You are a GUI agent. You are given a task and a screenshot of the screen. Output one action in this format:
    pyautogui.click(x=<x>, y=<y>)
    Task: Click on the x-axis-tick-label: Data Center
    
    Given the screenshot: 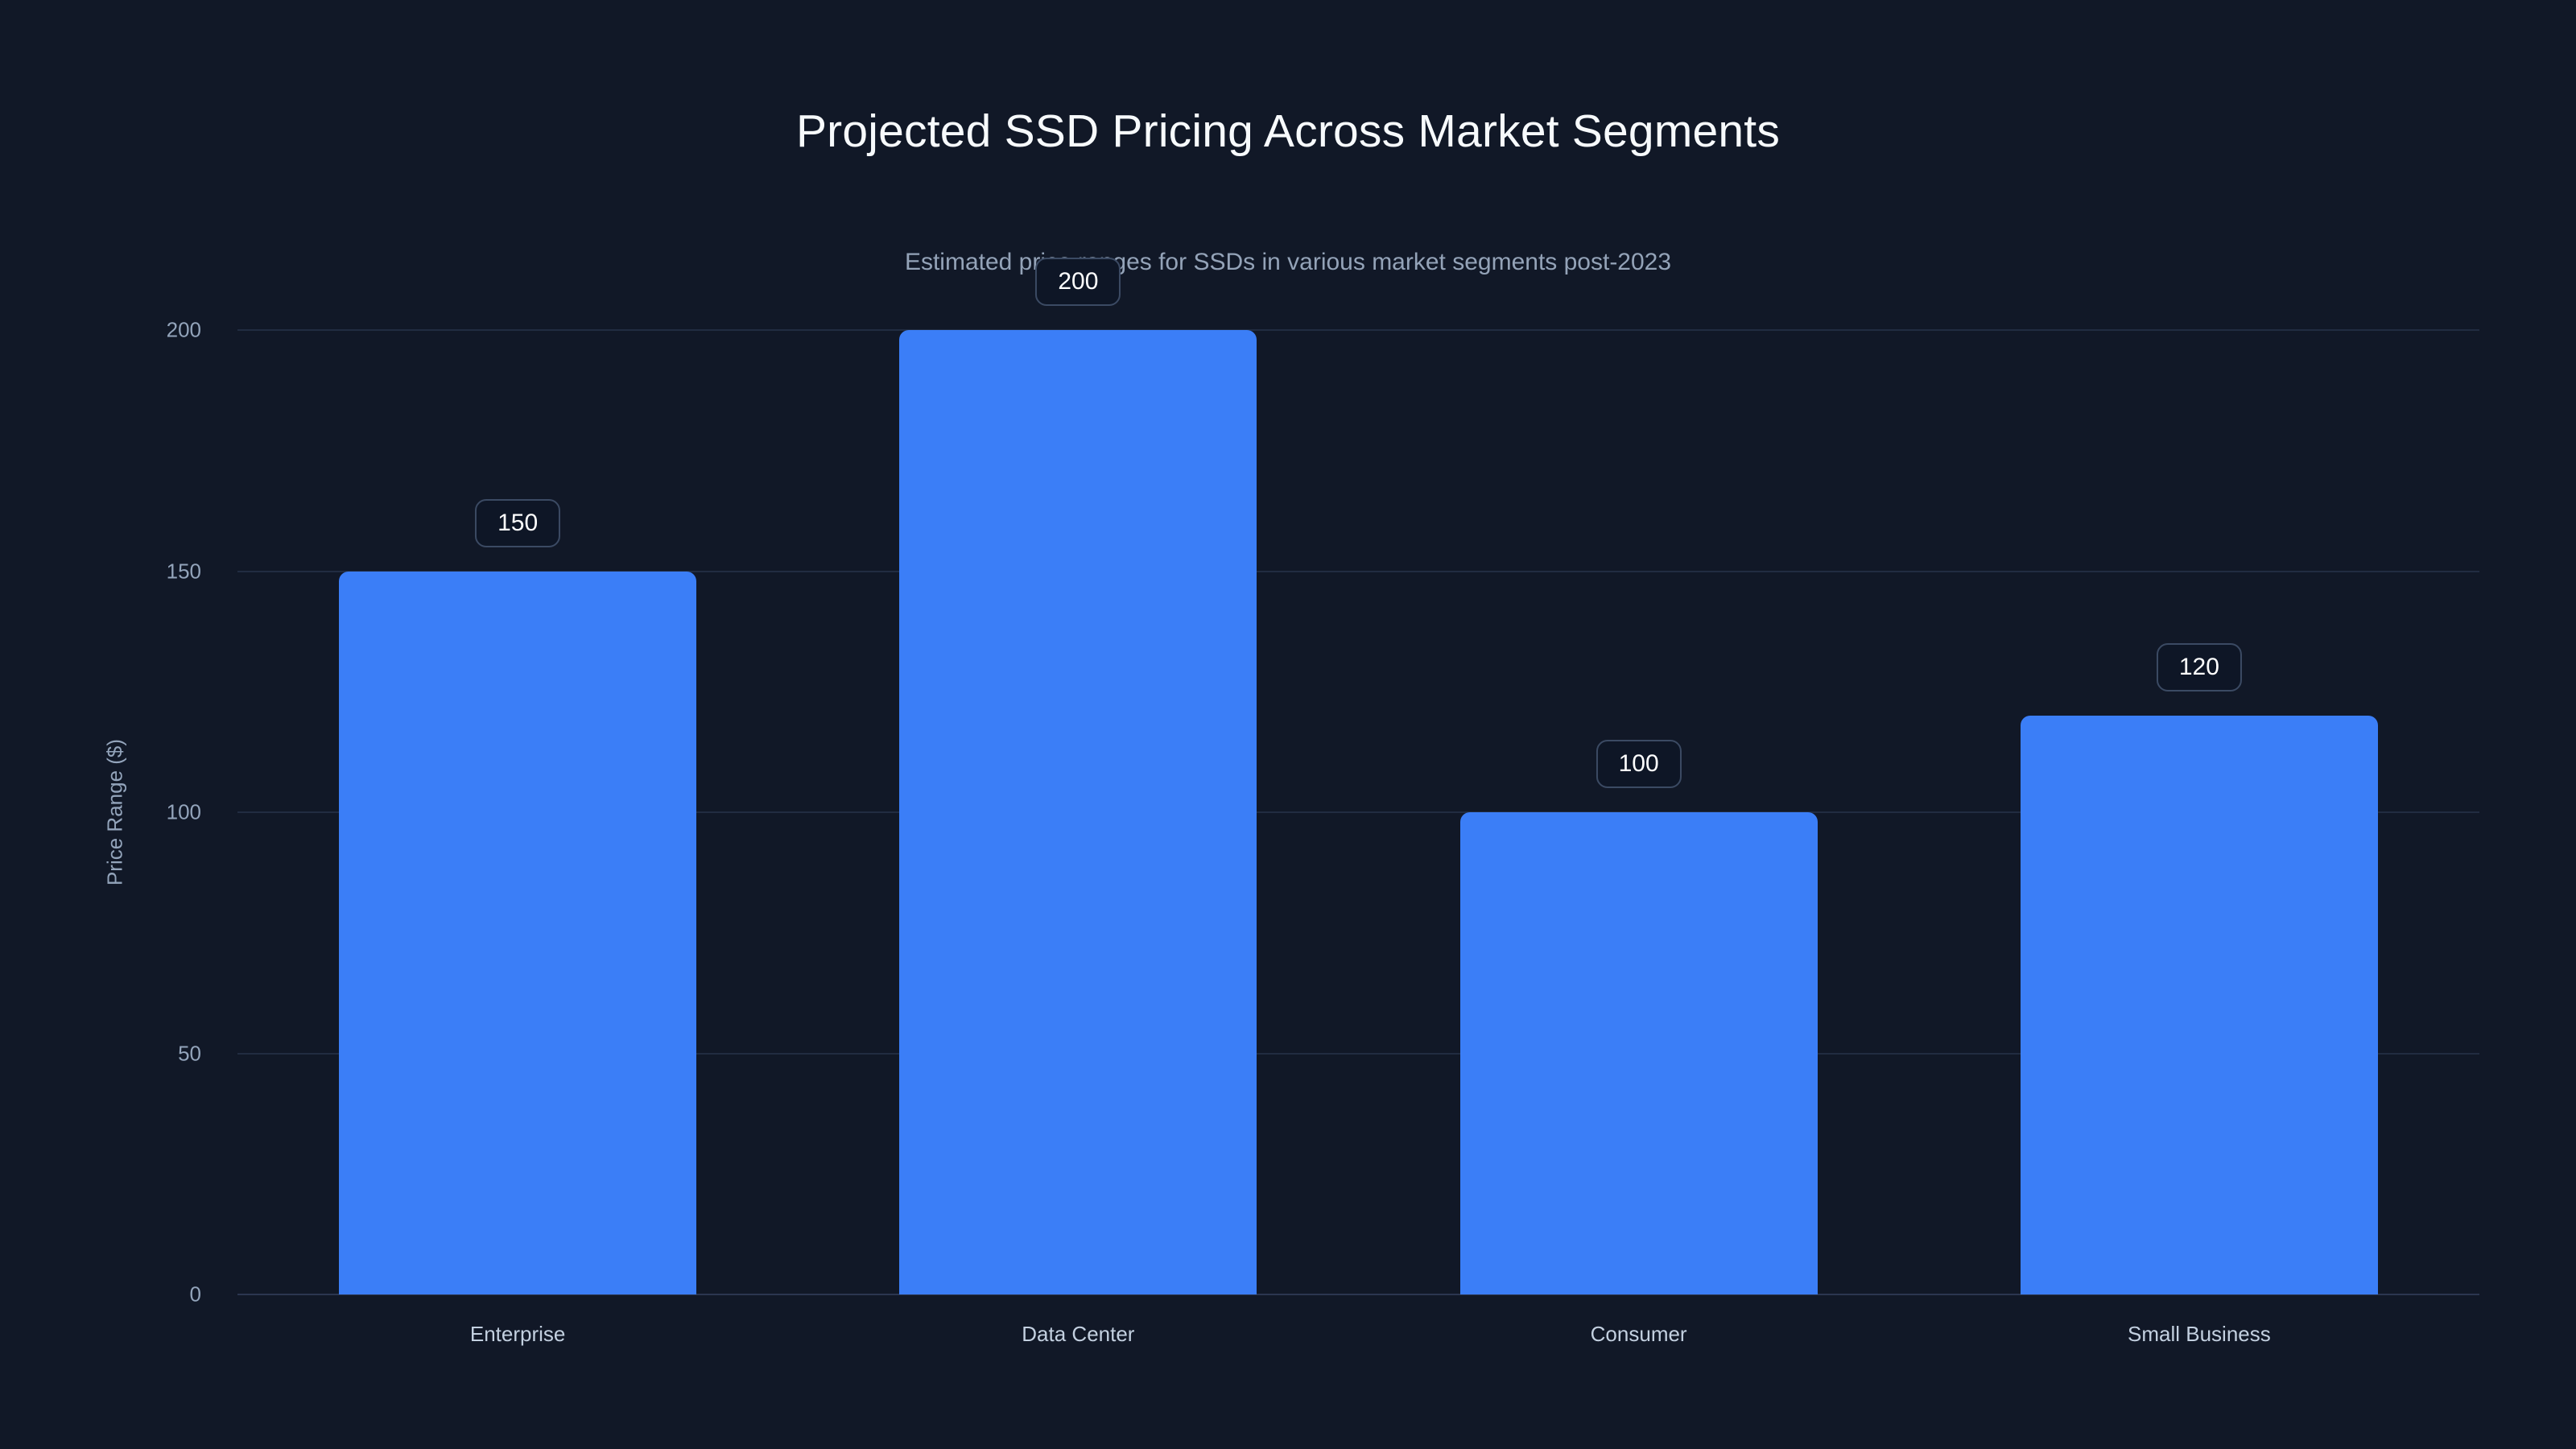 What is the action you would take?
    pyautogui.click(x=1078, y=1334)
    